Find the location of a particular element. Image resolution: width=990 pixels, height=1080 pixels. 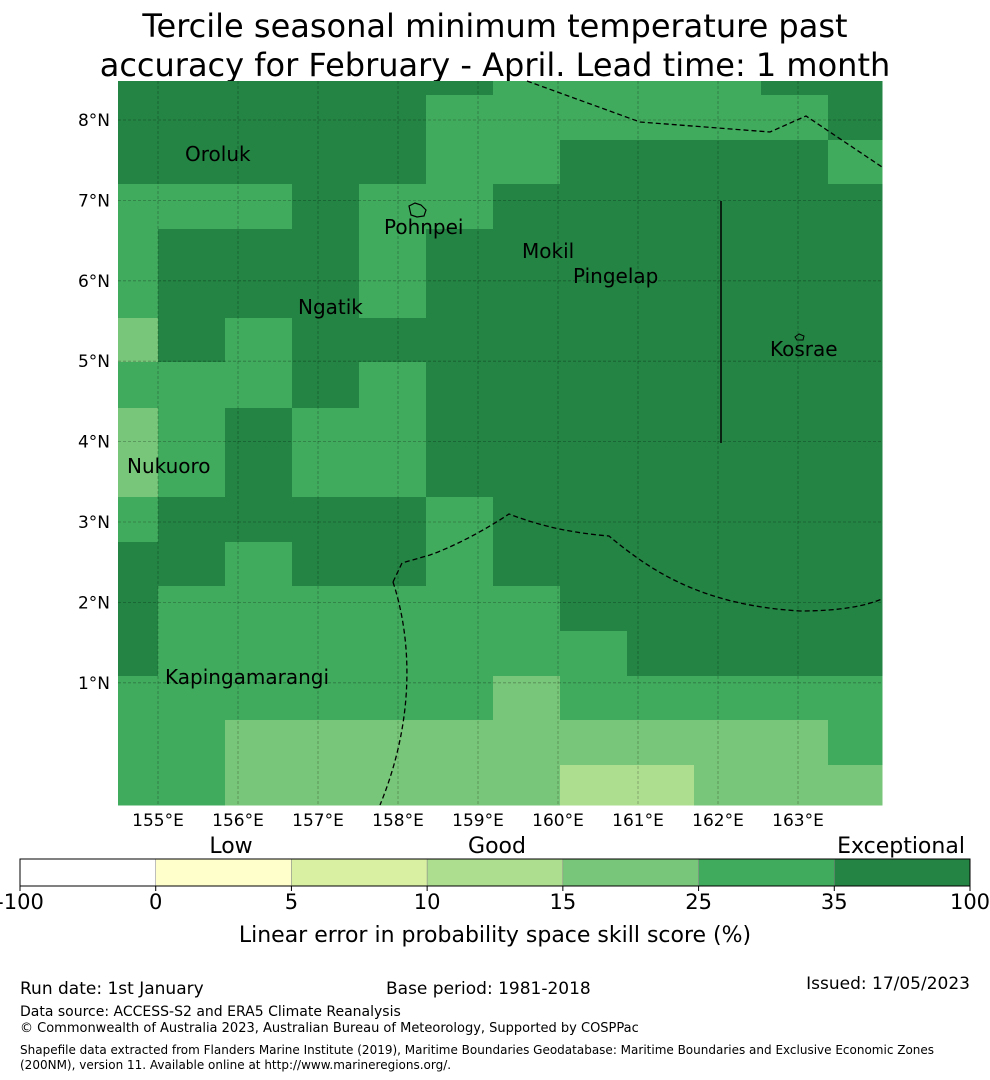

longitude-tick-label: 161°E is located at coordinates (638, 821).